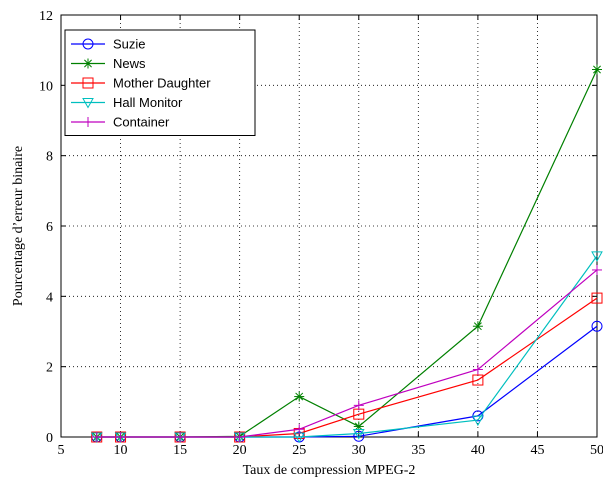 Image resolution: width=603 pixels, height=480 pixels. I want to click on y-tick-label: 4, so click(49, 297).